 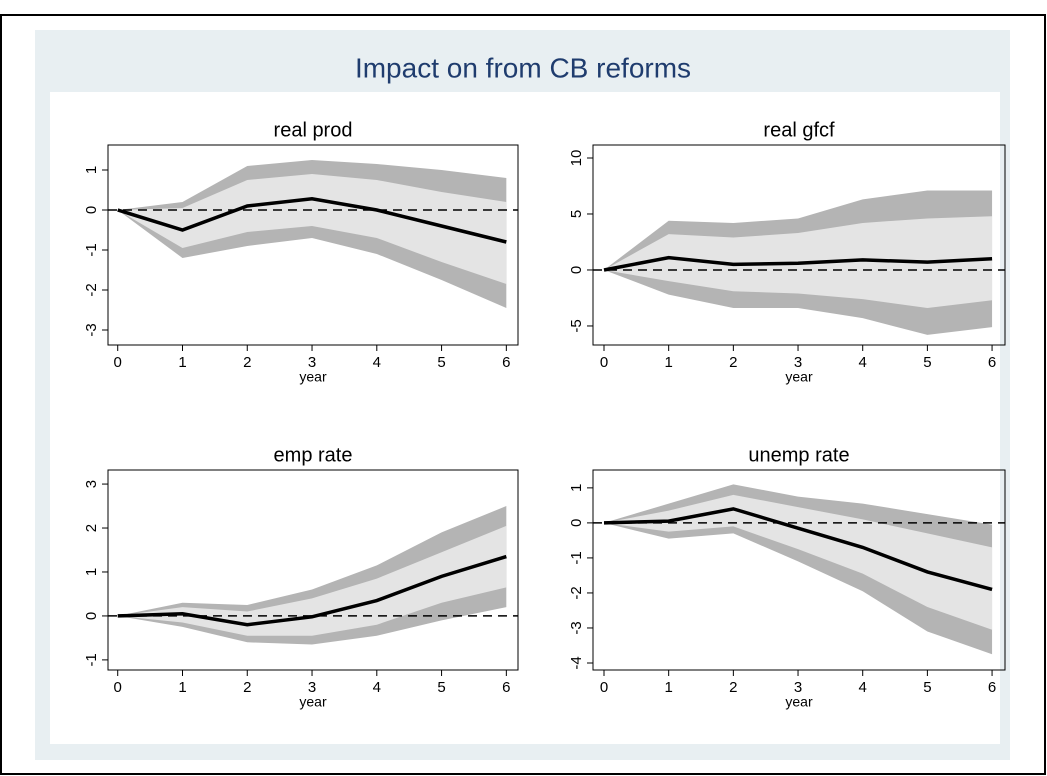 What do you see at coordinates (313, 455) in the screenshot?
I see `panel-title: emp rate` at bounding box center [313, 455].